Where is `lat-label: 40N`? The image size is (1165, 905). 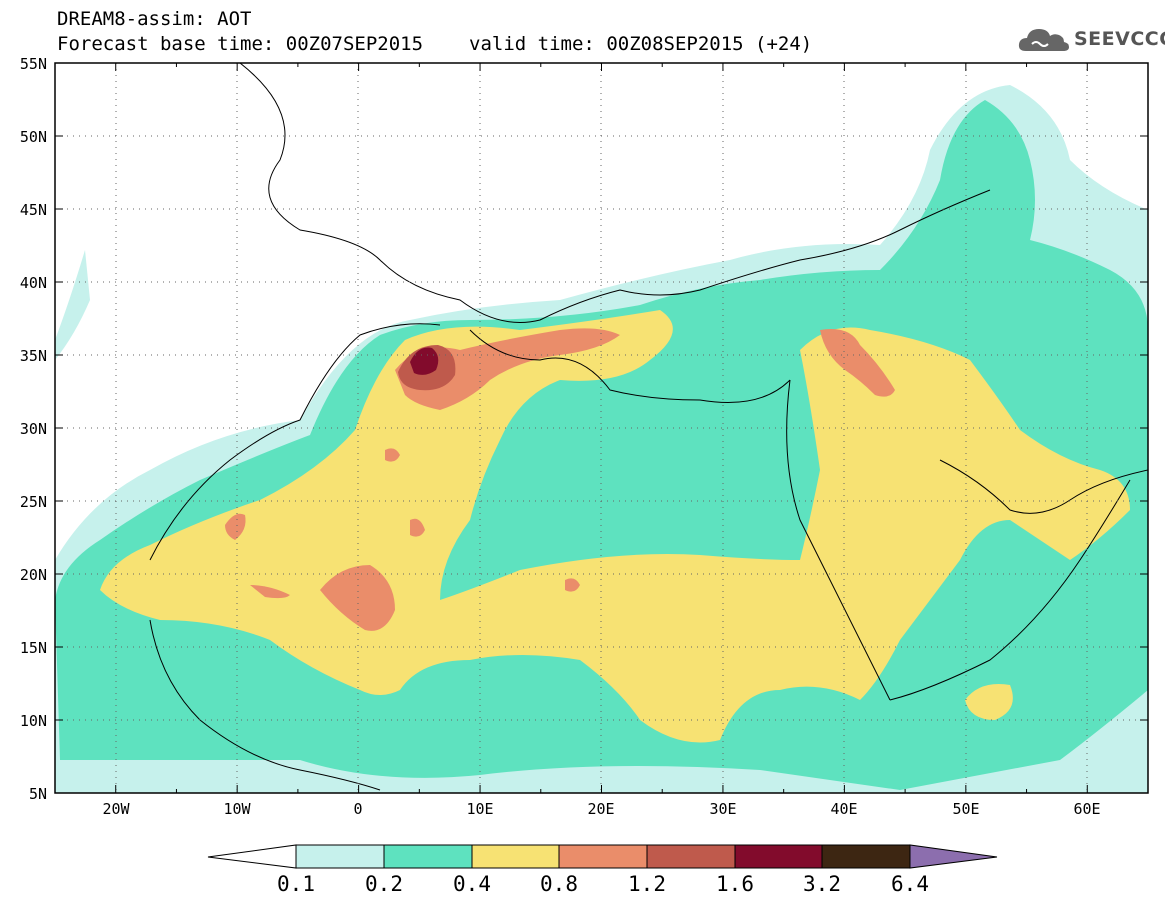
lat-label: 40N is located at coordinates (33, 283).